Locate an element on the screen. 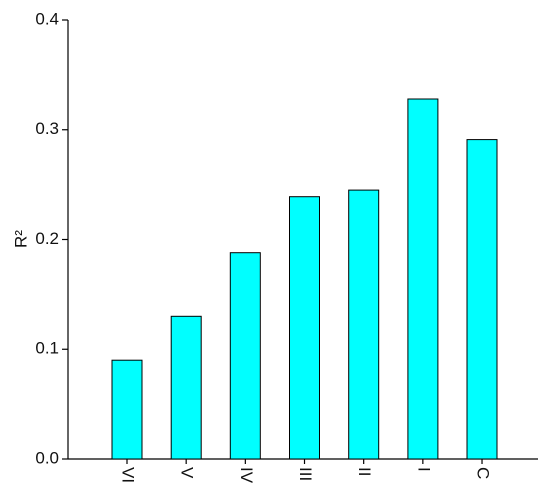 This screenshot has height=488, width=550. x-tick-label: III is located at coordinates (305, 474).